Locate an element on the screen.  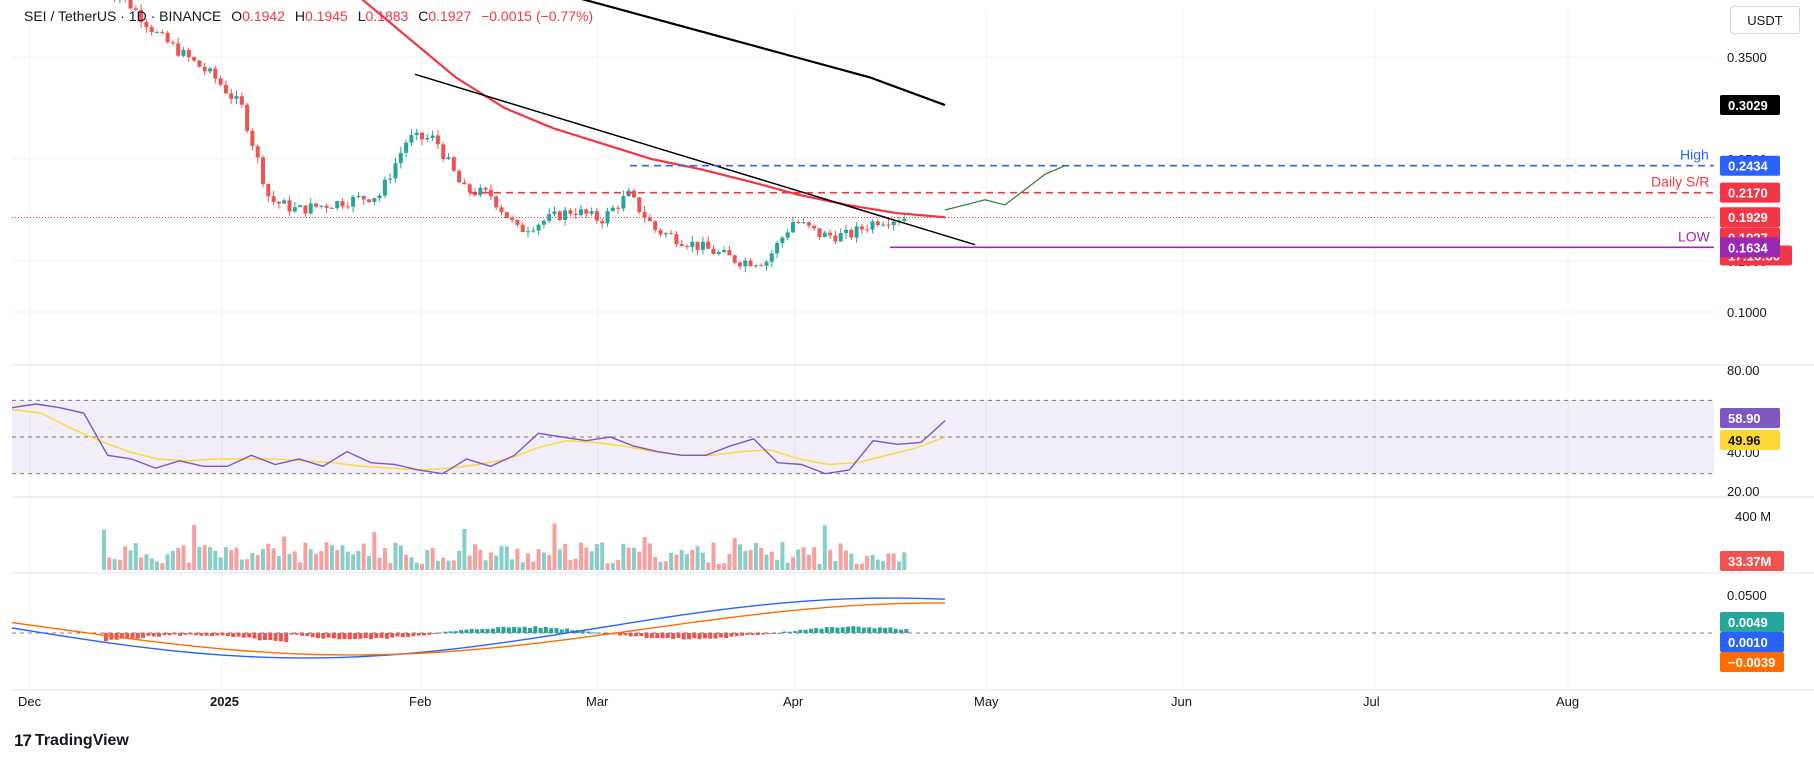
rsi-tick-label: 20.00 is located at coordinates (1743, 491).